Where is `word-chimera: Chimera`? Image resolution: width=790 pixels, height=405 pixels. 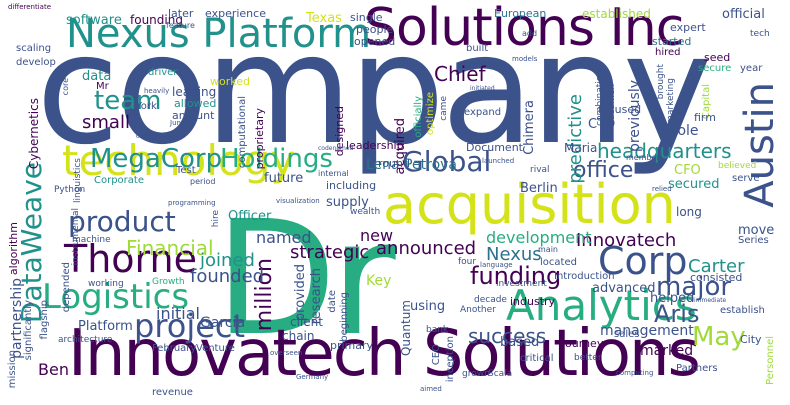
word-chimera: Chimera is located at coordinates (529, 127).